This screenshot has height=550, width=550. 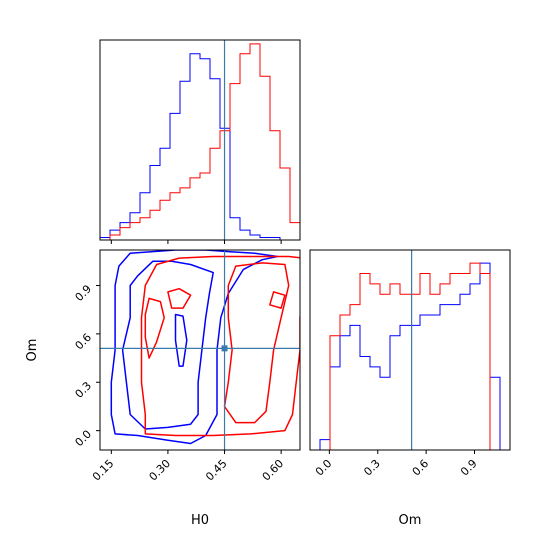 I want to click on contour-red-outer, so click(x=220, y=346).